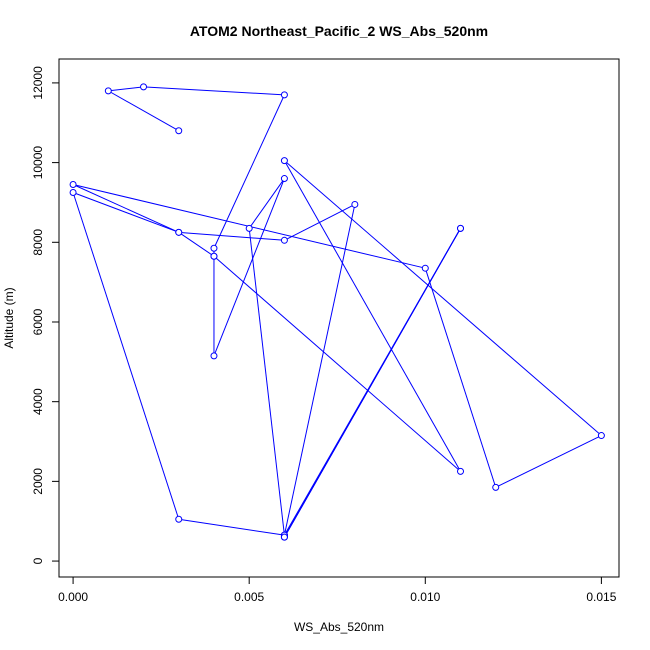  Describe the element at coordinates (38, 401) in the screenshot. I see `y-tick-label: 4000` at that location.